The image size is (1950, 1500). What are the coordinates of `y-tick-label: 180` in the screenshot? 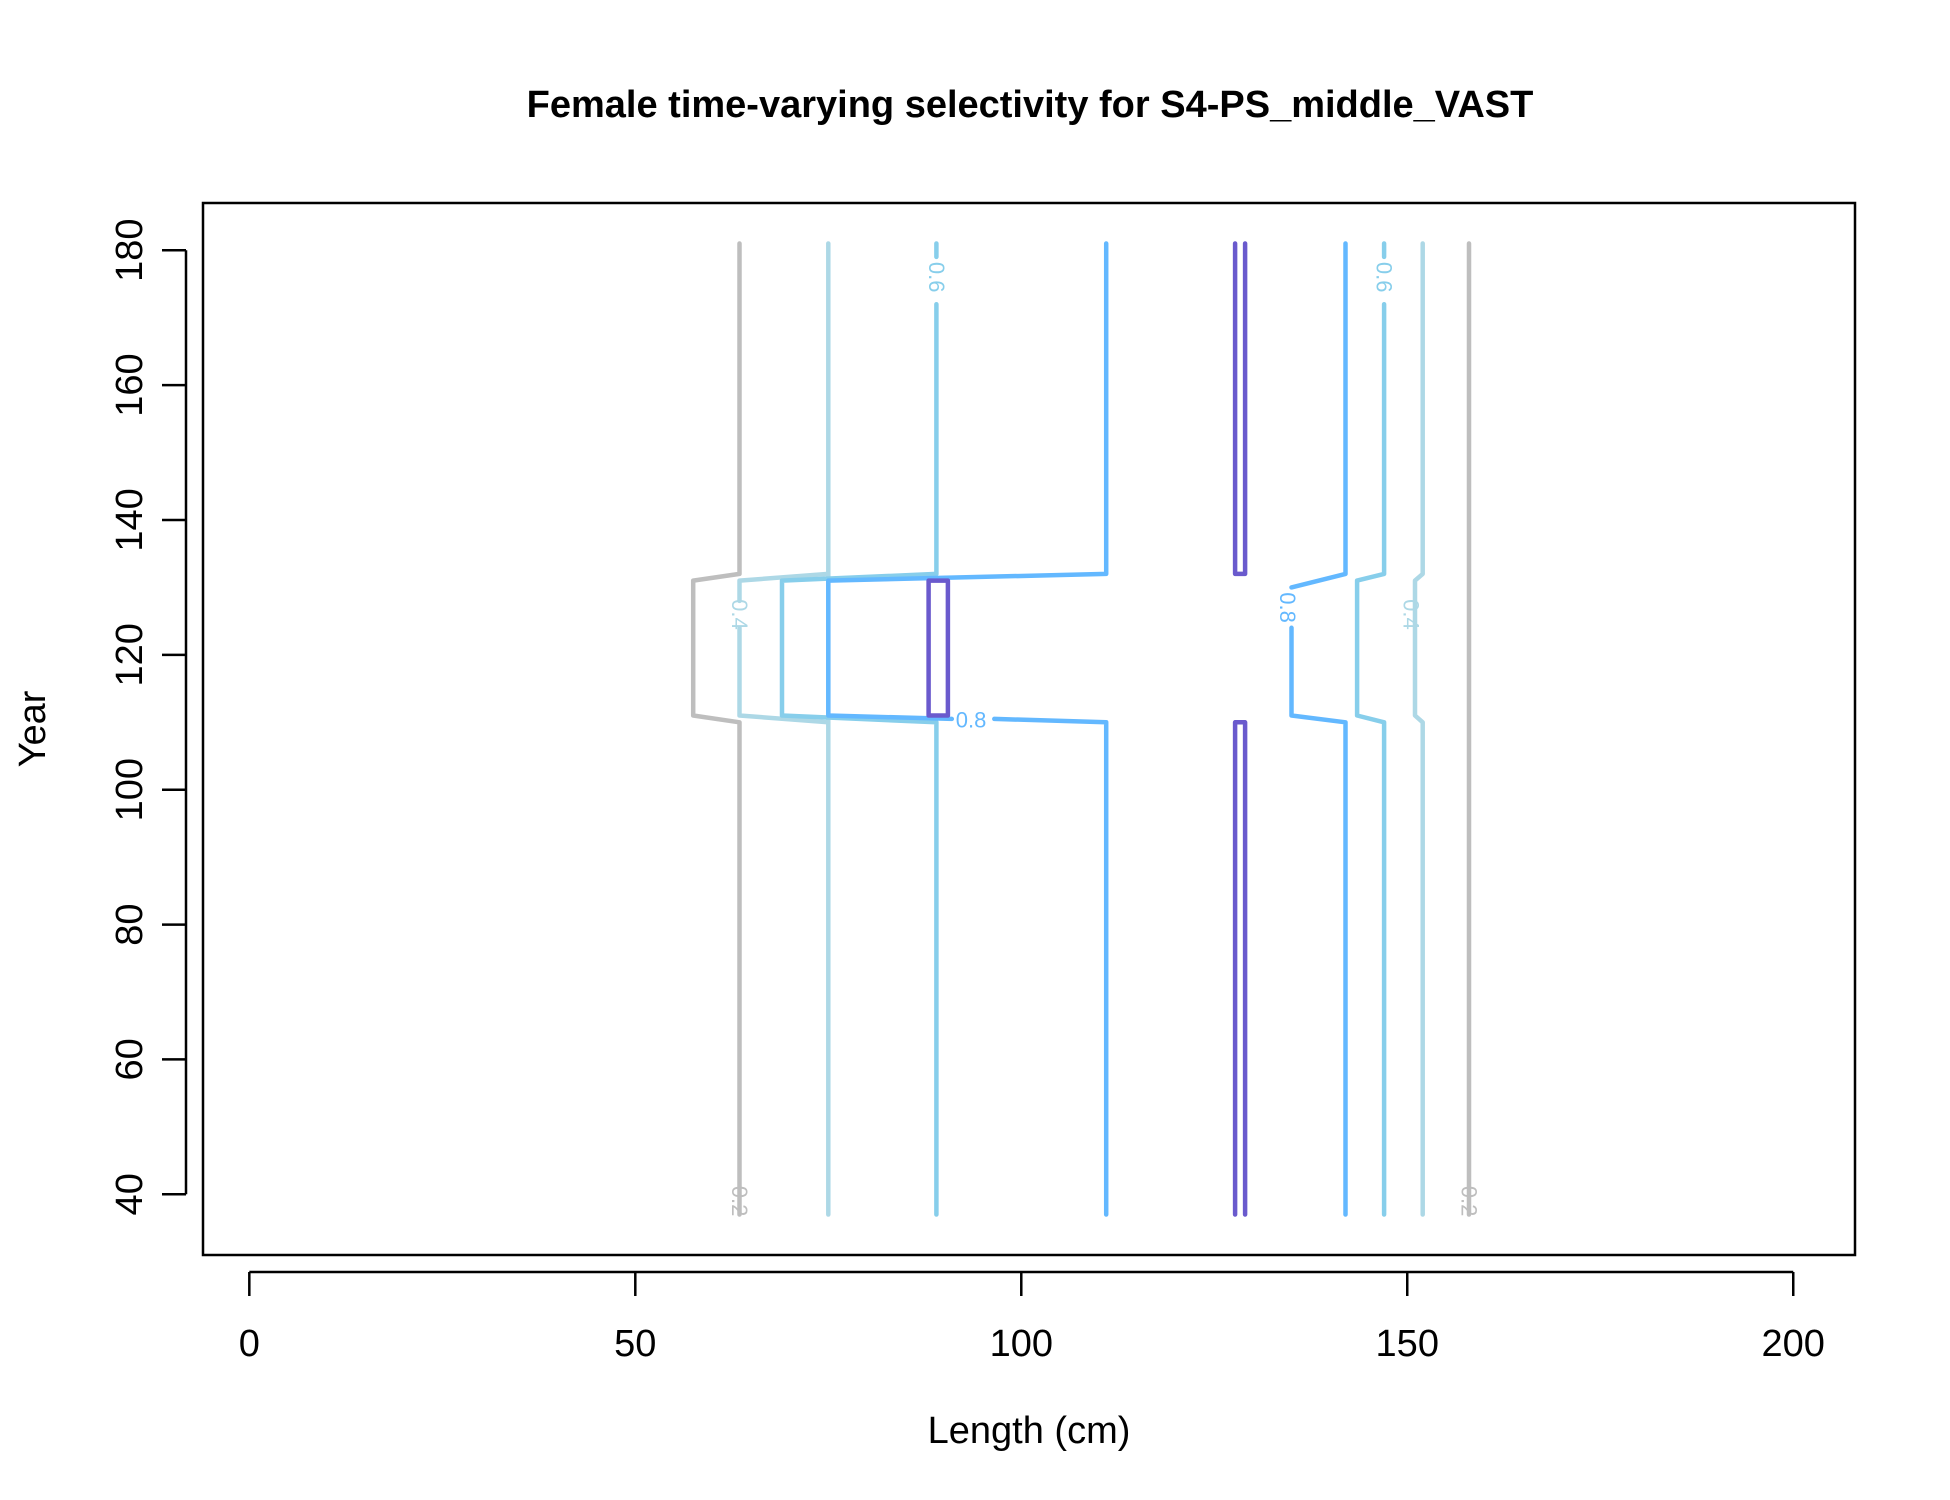 It's located at (130, 249).